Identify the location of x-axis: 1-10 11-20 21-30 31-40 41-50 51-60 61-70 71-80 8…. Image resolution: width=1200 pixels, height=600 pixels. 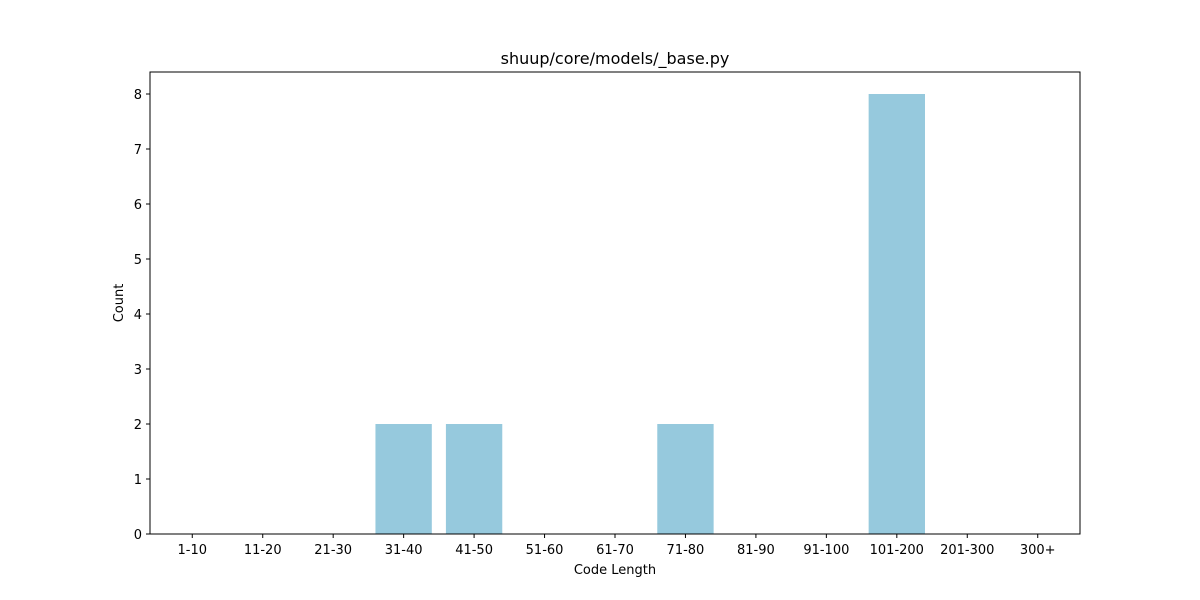
(617, 546).